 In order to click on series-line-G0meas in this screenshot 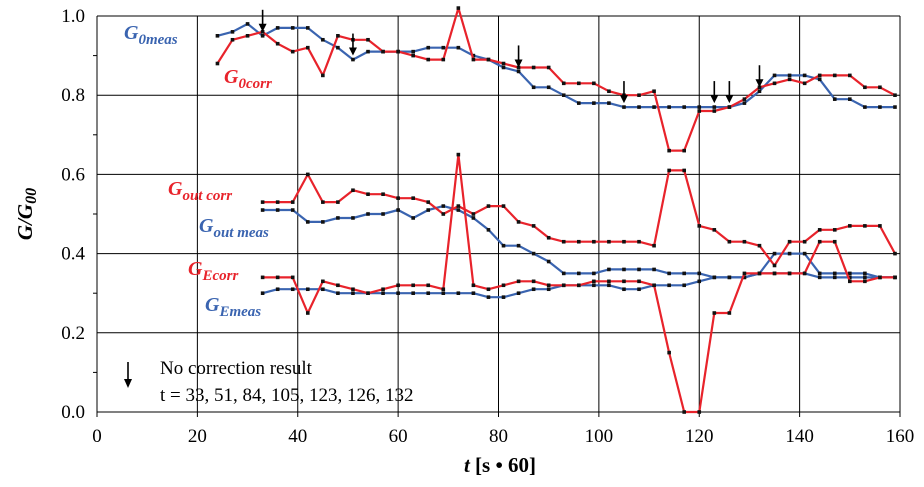, I will do `click(556, 65)`.